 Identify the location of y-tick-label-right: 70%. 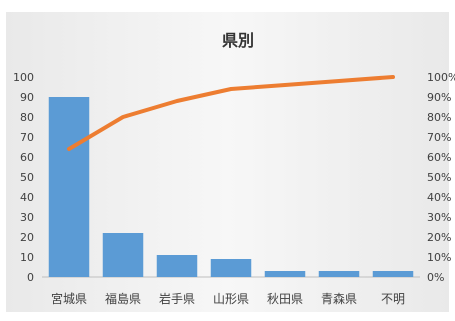
(439, 137).